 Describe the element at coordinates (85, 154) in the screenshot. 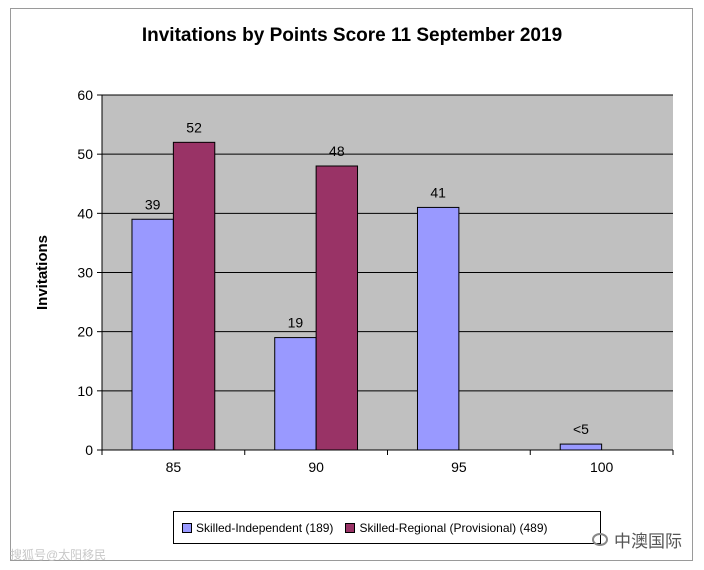

I see `y-tick-label-50: 50` at that location.